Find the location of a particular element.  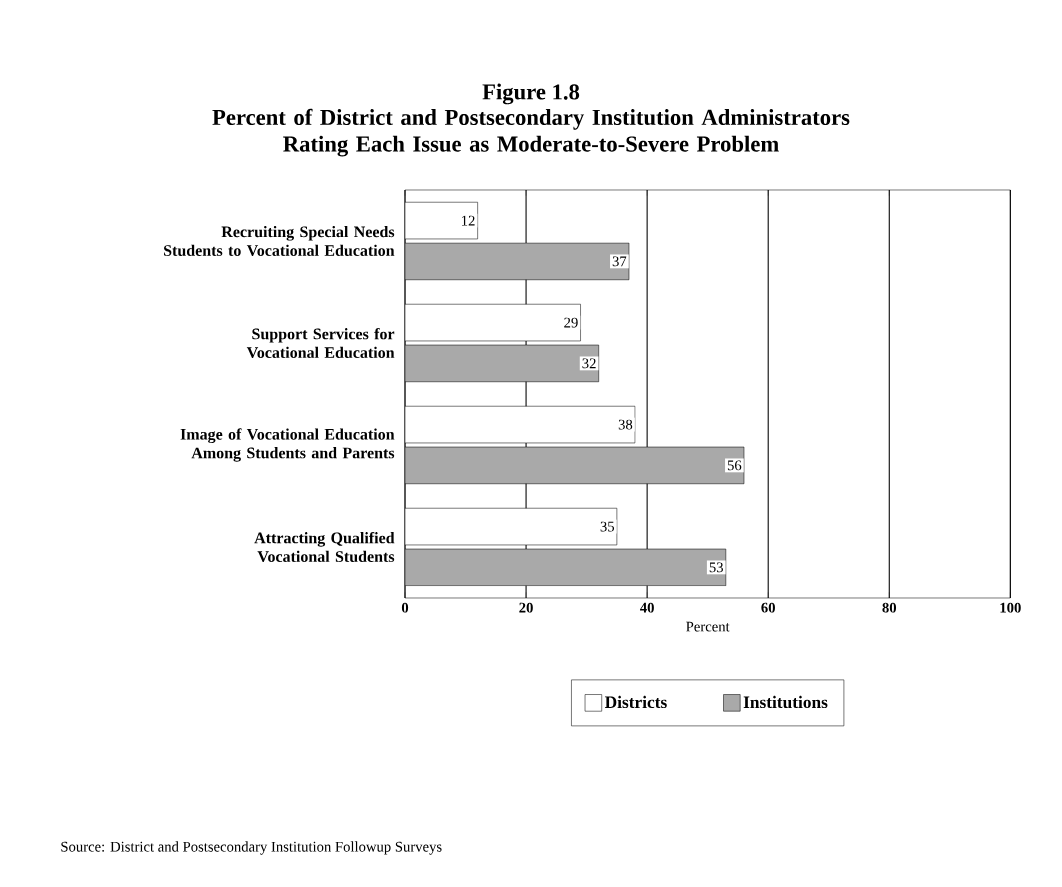

x-tick-label: 60 is located at coordinates (768, 607).